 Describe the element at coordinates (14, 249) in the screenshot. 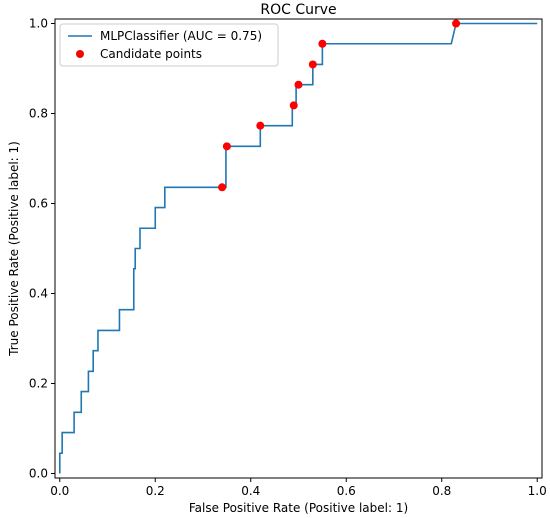

I see `y-axis-label: True Positive Rate (Positive label: 1)` at that location.